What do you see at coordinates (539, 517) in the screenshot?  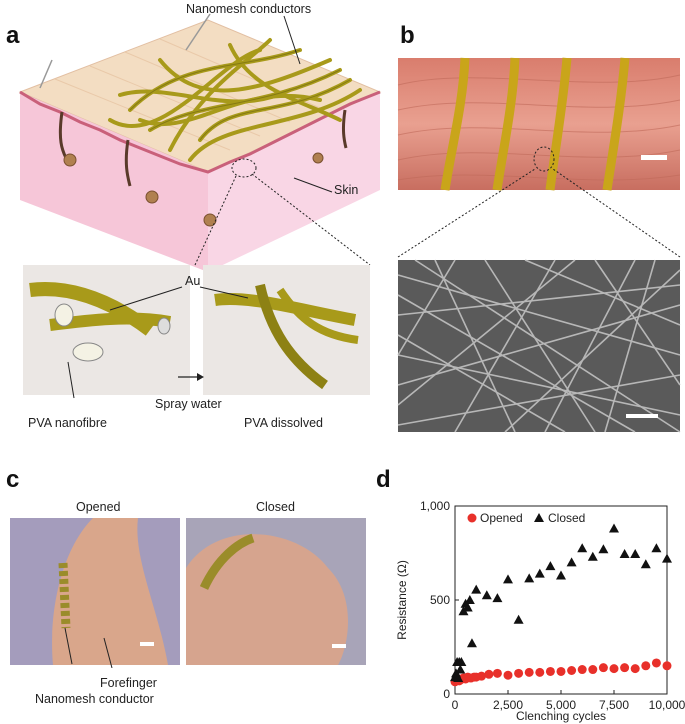 I see `legend-marker-closed` at bounding box center [539, 517].